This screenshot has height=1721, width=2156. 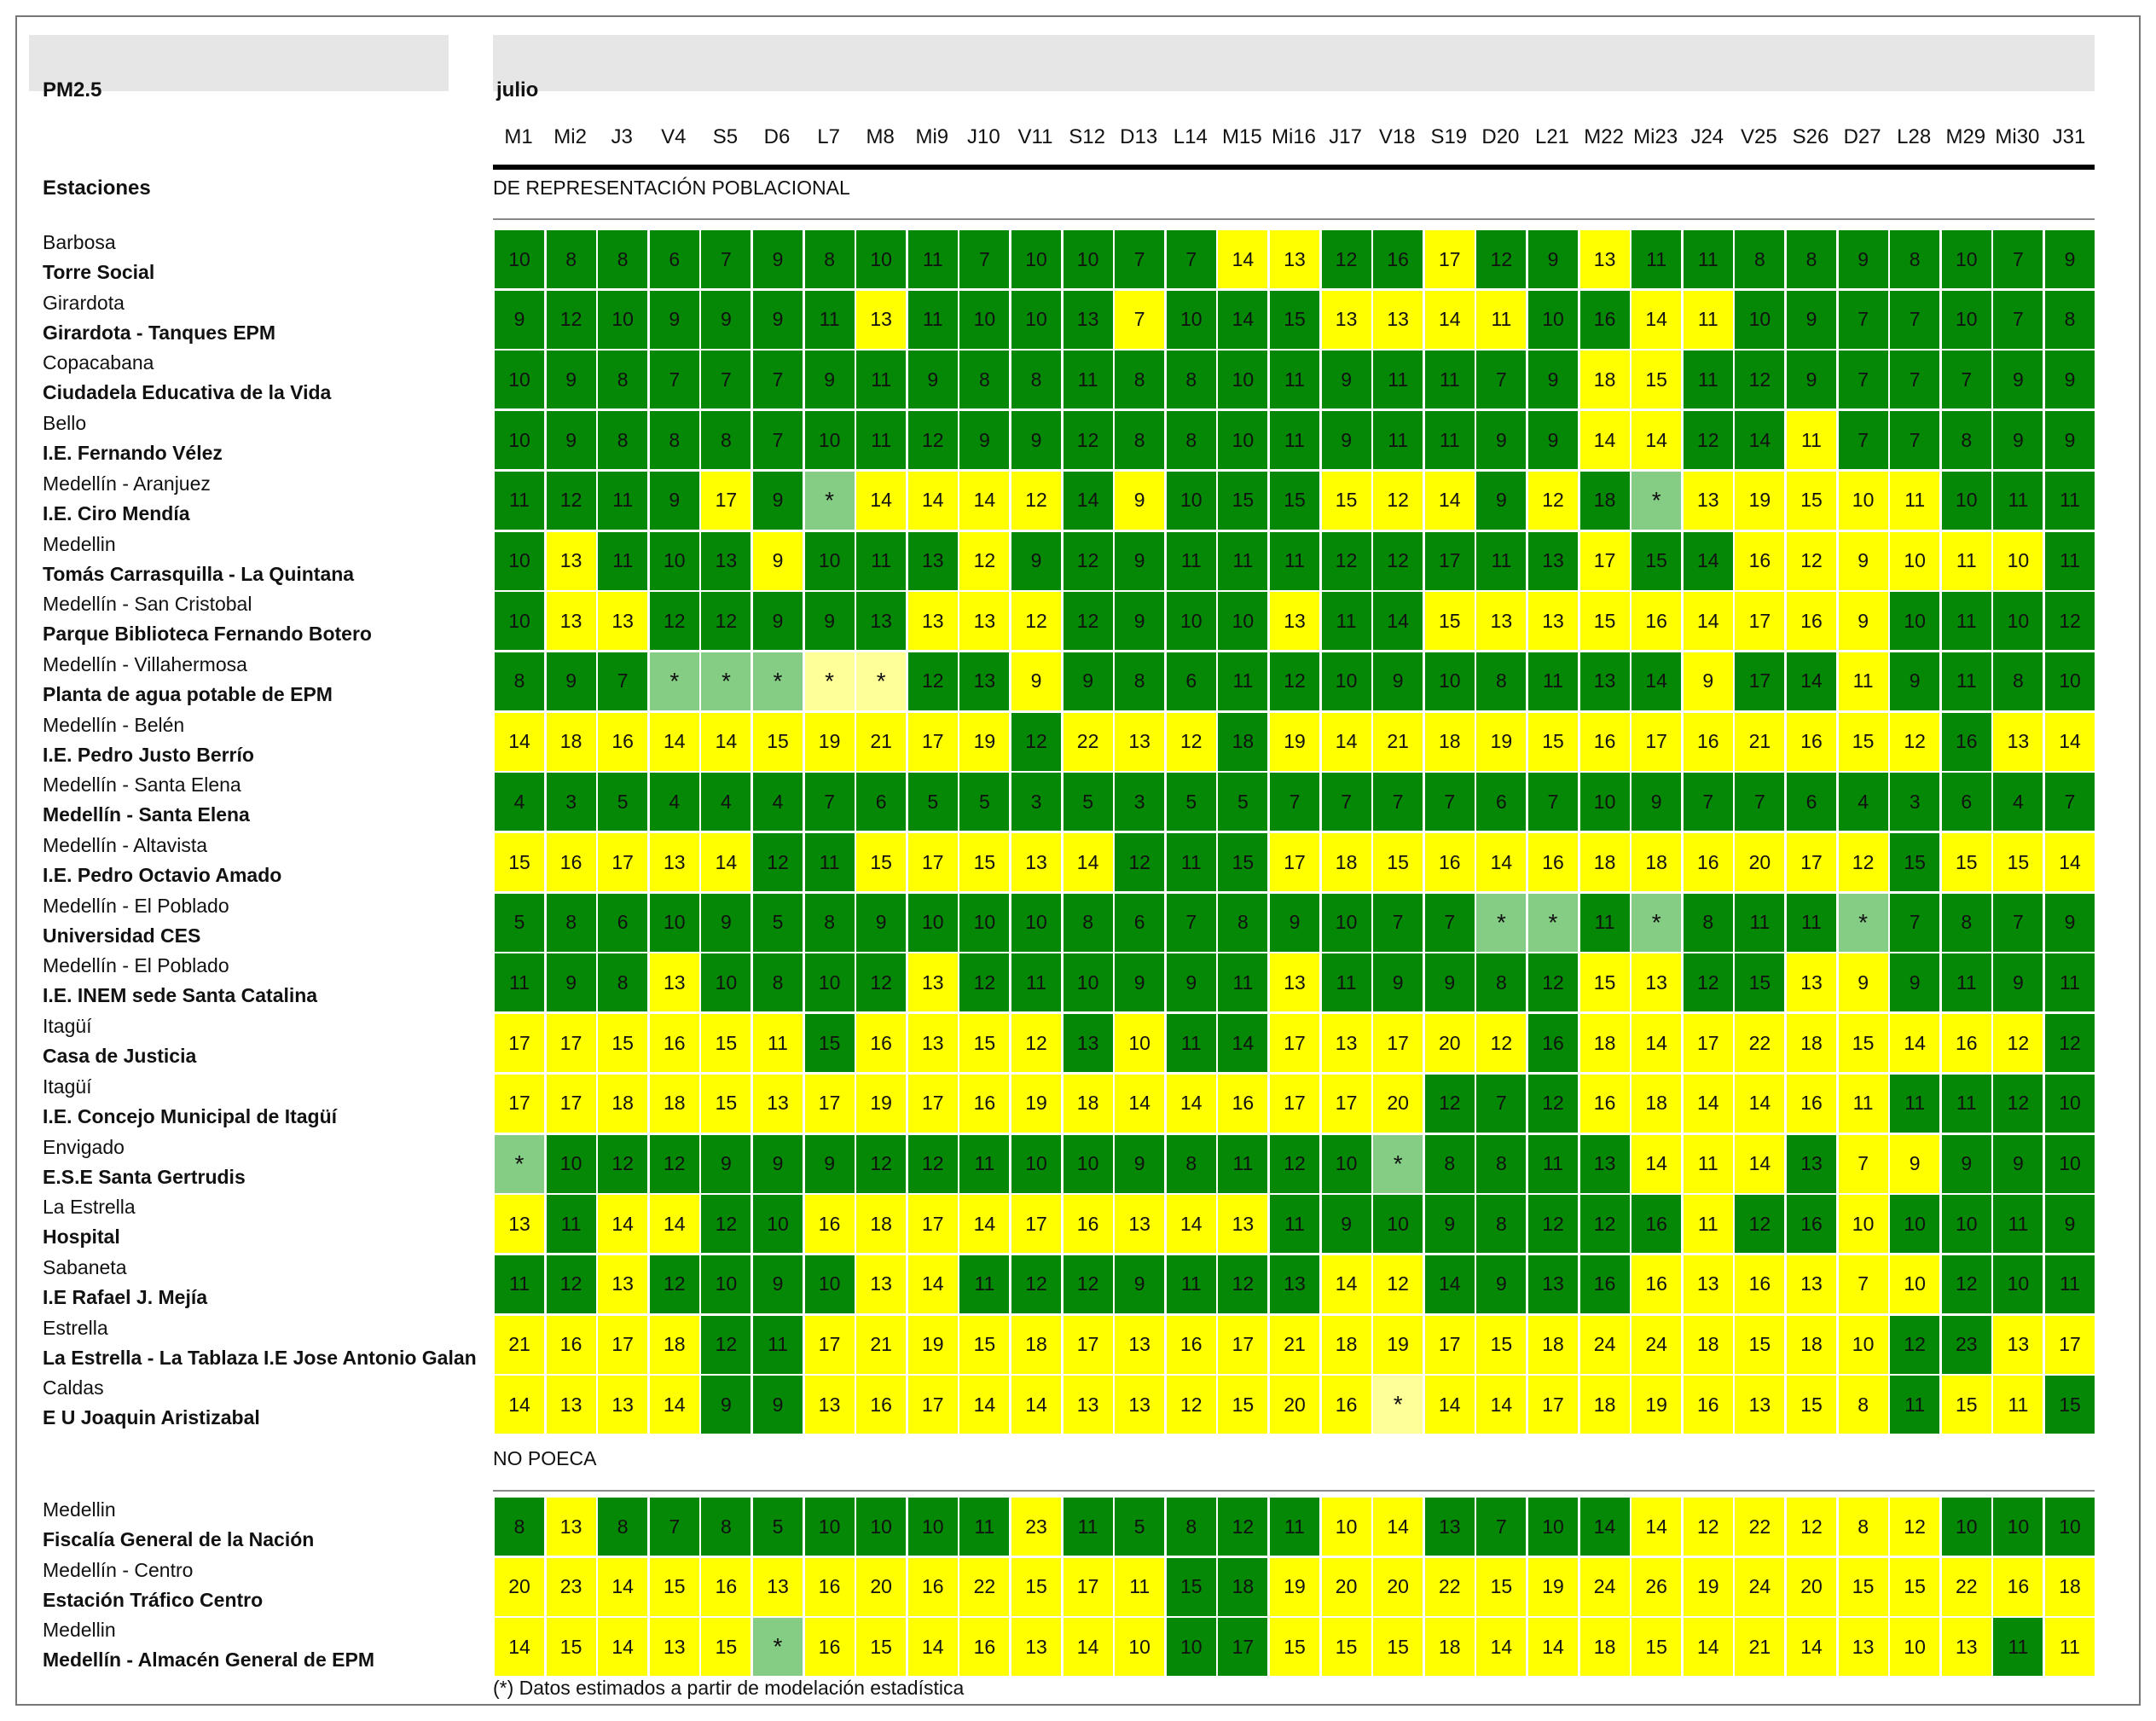 What do you see at coordinates (2018, 802) in the screenshot?
I see `heatmap-cell: 4` at bounding box center [2018, 802].